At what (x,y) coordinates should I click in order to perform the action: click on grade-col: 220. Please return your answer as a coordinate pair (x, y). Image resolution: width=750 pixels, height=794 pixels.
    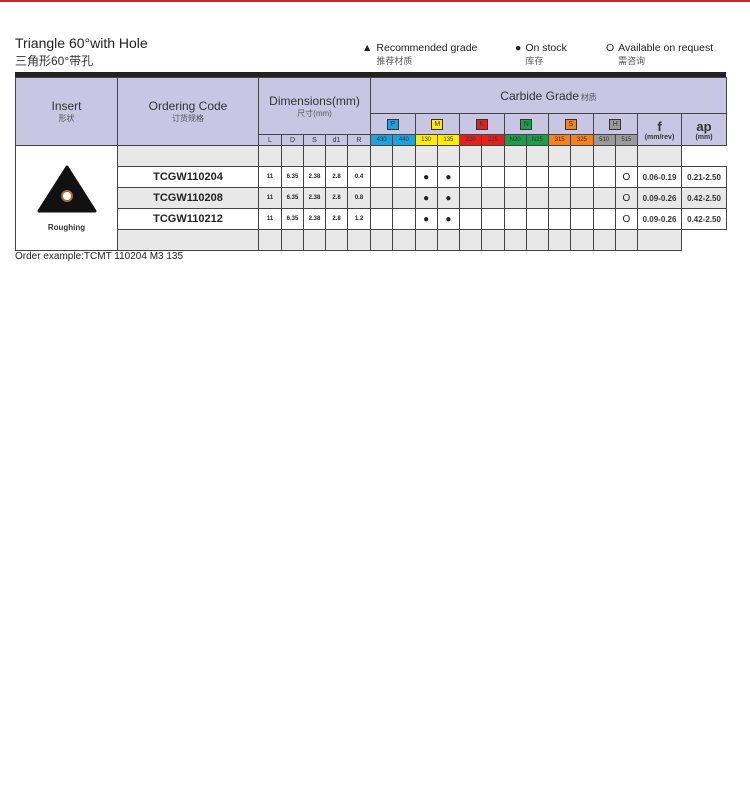
    Looking at the image, I should click on (470, 140).